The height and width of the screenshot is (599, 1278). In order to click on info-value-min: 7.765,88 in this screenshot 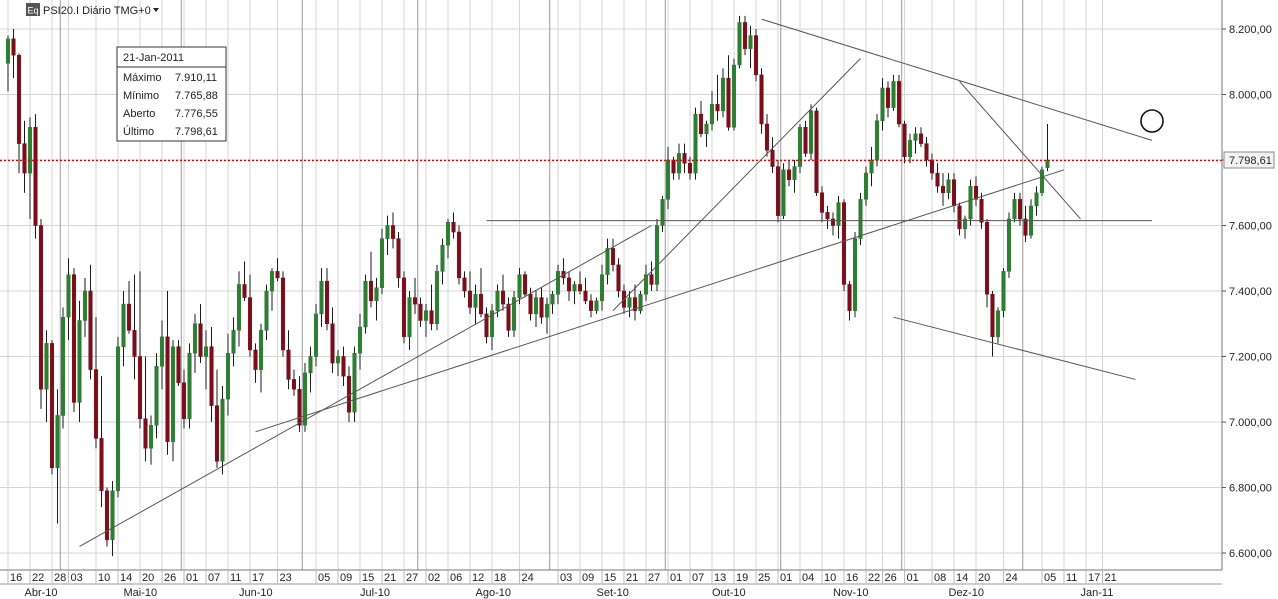, I will do `click(196, 96)`.